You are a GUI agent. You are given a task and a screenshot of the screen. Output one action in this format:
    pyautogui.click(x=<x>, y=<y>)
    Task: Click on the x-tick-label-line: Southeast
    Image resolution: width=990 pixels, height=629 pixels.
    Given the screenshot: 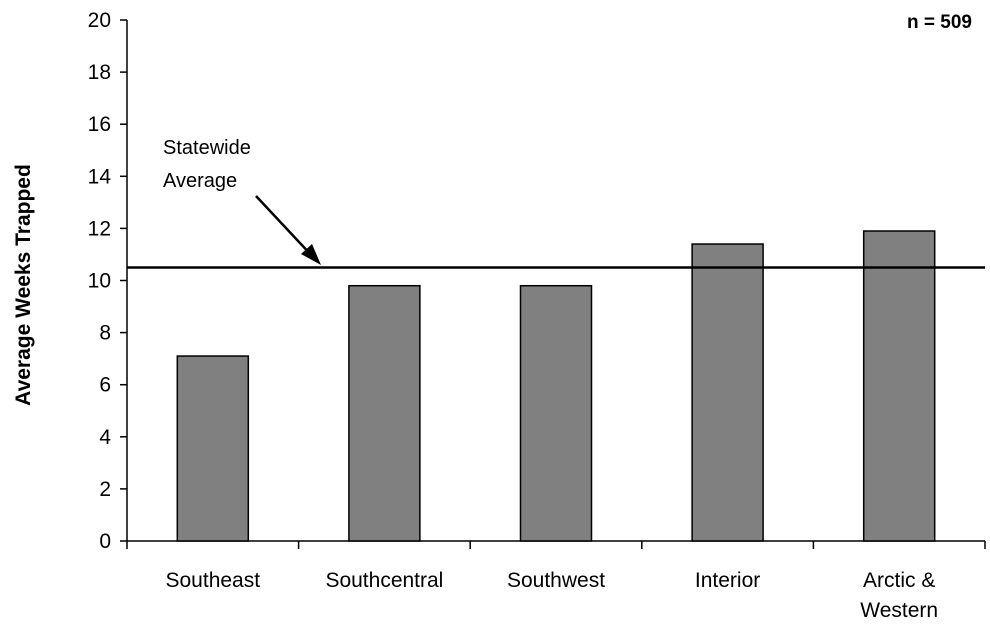 What is the action you would take?
    pyautogui.click(x=213, y=580)
    